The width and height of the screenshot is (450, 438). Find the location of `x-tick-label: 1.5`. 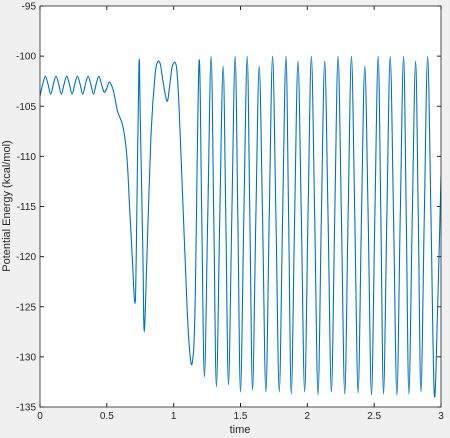

x-tick-label: 1.5 is located at coordinates (241, 416).